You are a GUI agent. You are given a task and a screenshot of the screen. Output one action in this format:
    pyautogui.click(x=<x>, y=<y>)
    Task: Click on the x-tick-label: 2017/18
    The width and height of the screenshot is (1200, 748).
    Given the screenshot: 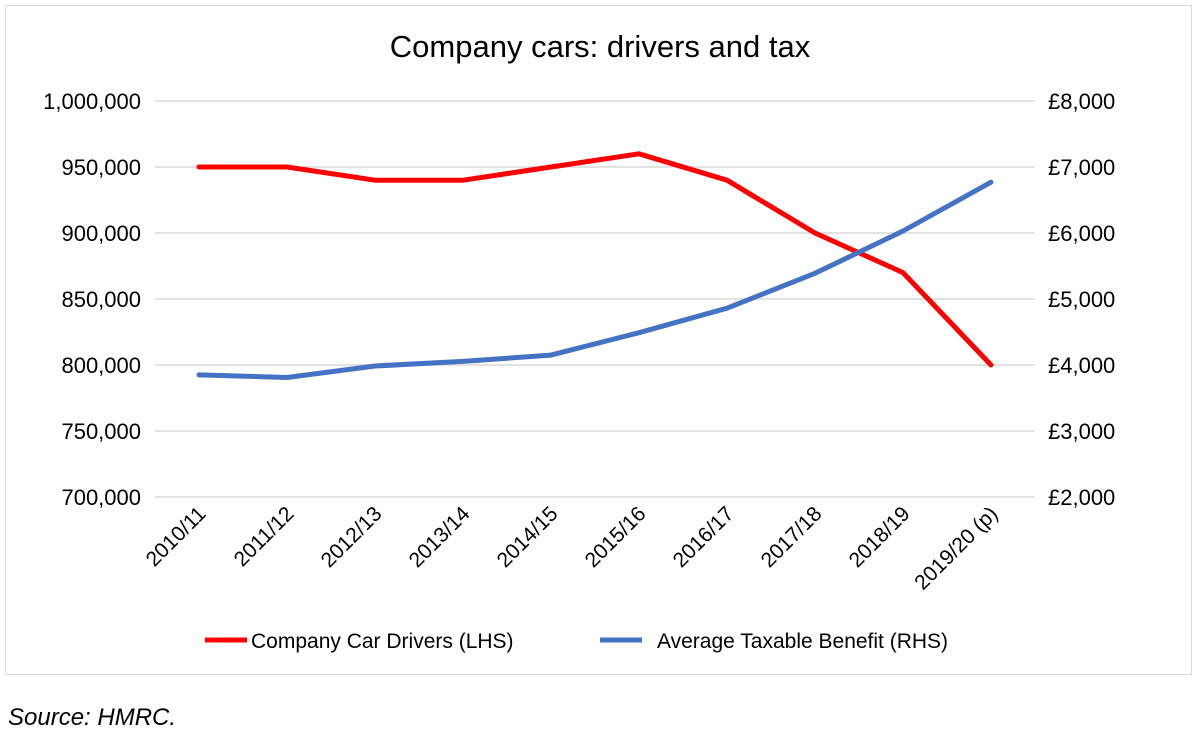 What is the action you would take?
    pyautogui.click(x=792, y=537)
    